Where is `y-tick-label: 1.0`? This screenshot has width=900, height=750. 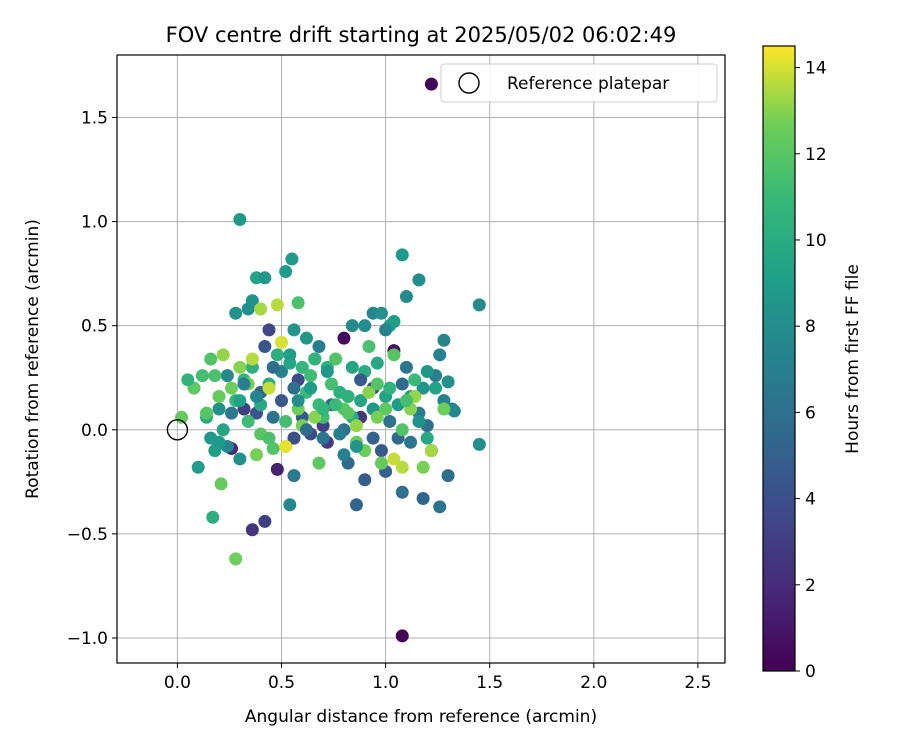 y-tick-label: 1.0 is located at coordinates (94, 223).